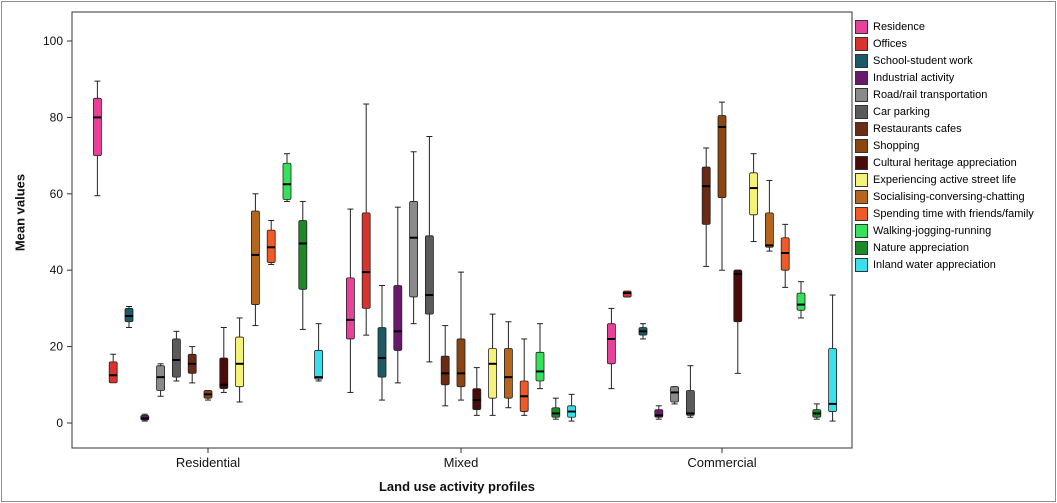 This screenshot has height=503, width=1057. Describe the element at coordinates (208, 395) in the screenshot. I see `box-shopping-residential` at that location.